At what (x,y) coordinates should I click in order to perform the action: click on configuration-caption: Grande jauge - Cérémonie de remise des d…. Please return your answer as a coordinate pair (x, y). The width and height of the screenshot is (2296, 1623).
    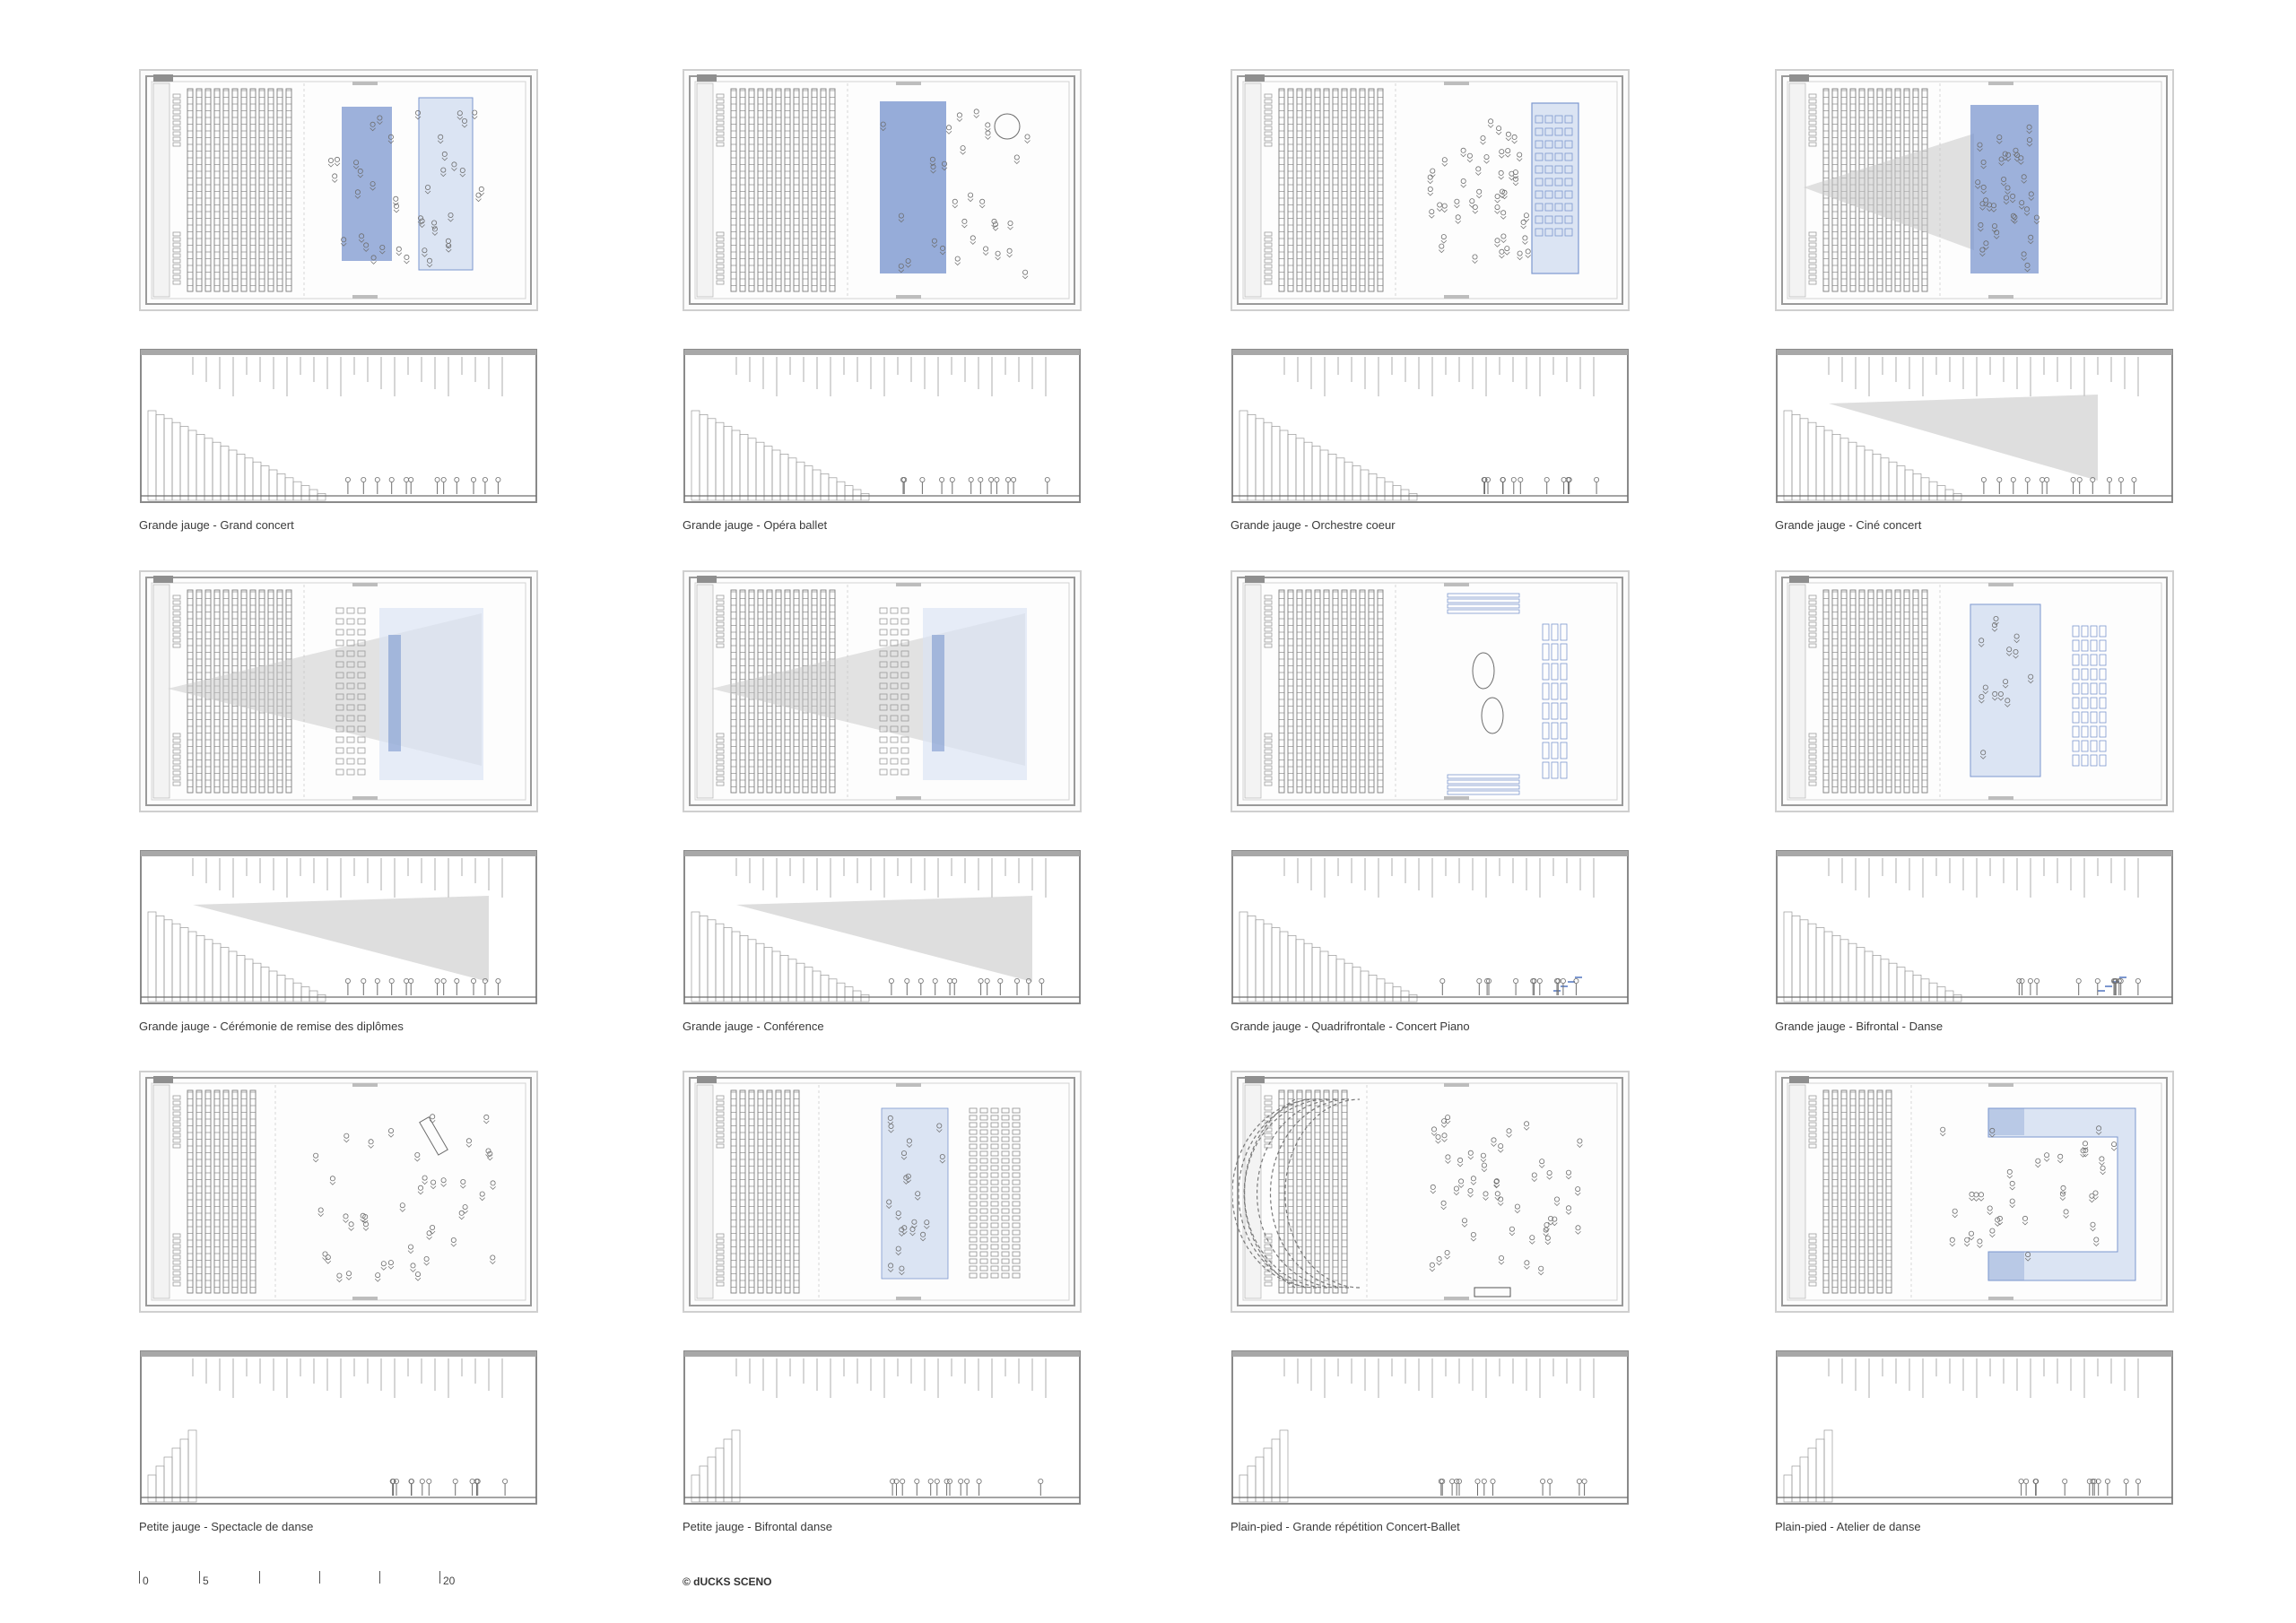
    Looking at the image, I should click on (271, 1026).